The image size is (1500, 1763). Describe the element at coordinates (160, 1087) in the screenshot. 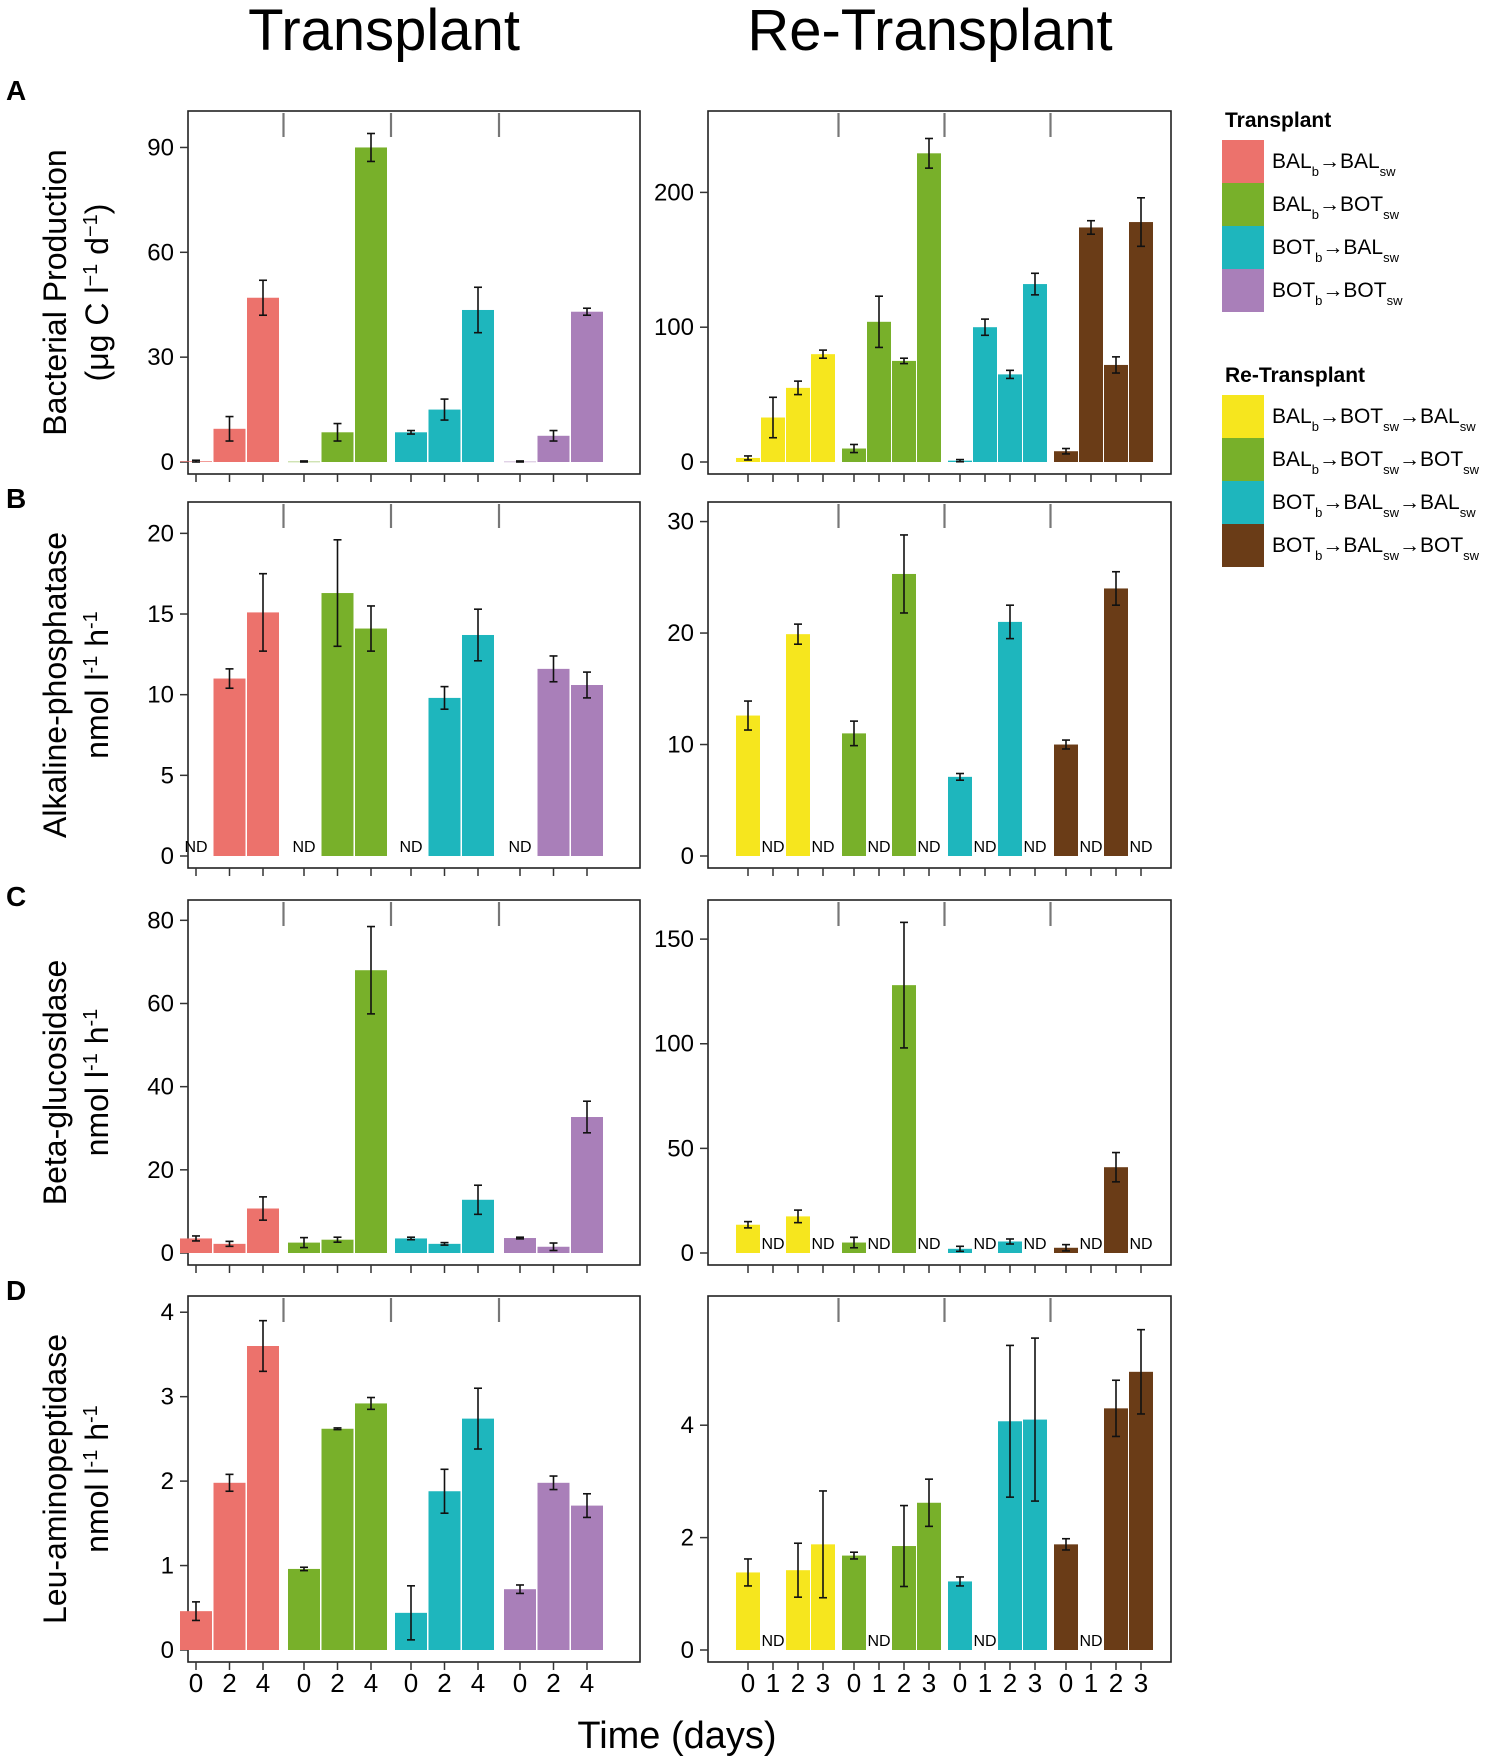

I see `y-tick-label: 40` at that location.